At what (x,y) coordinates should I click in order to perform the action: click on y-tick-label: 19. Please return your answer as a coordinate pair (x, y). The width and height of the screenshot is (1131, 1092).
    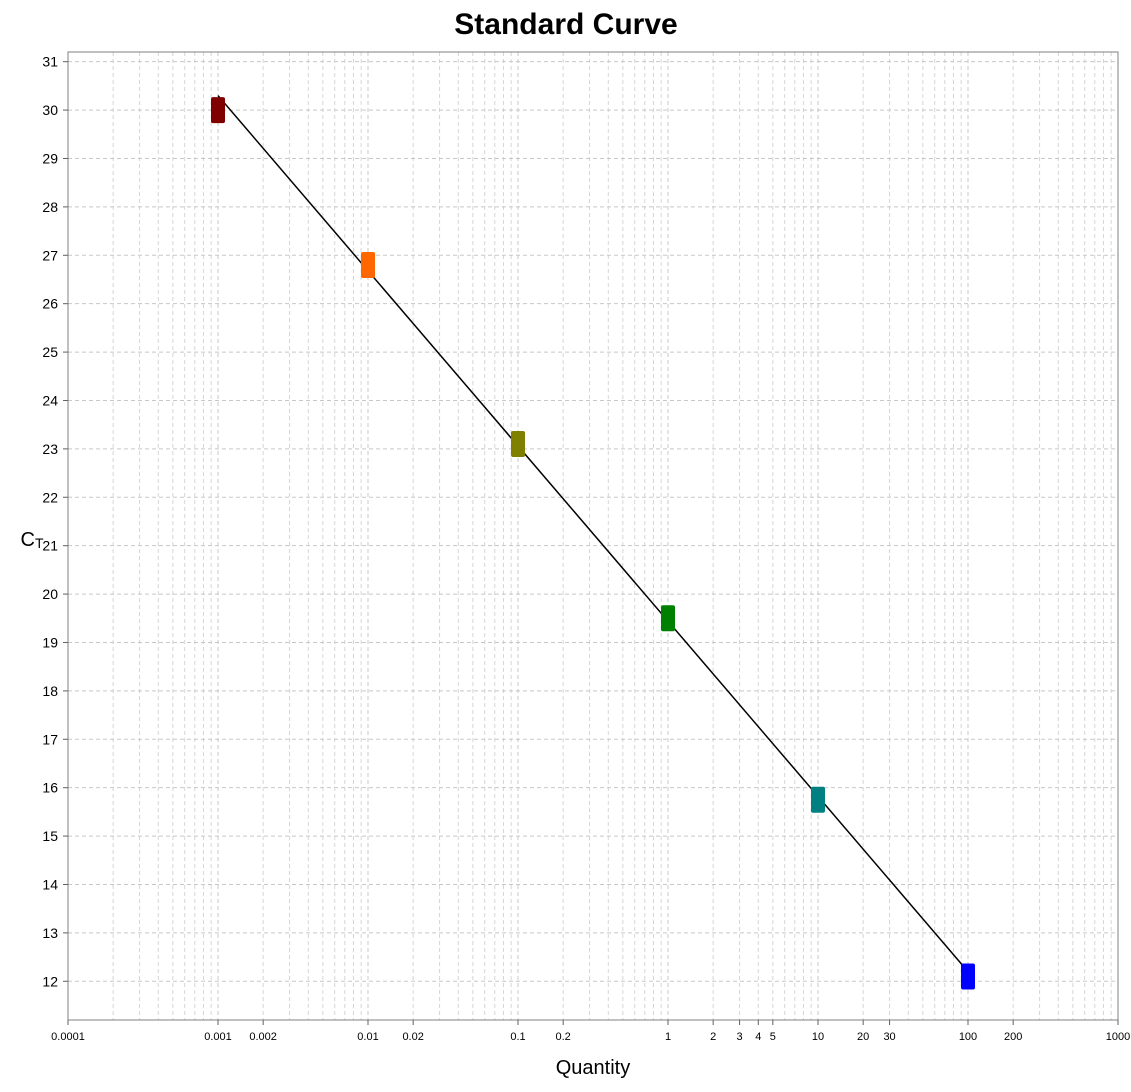
    Looking at the image, I should click on (50, 642).